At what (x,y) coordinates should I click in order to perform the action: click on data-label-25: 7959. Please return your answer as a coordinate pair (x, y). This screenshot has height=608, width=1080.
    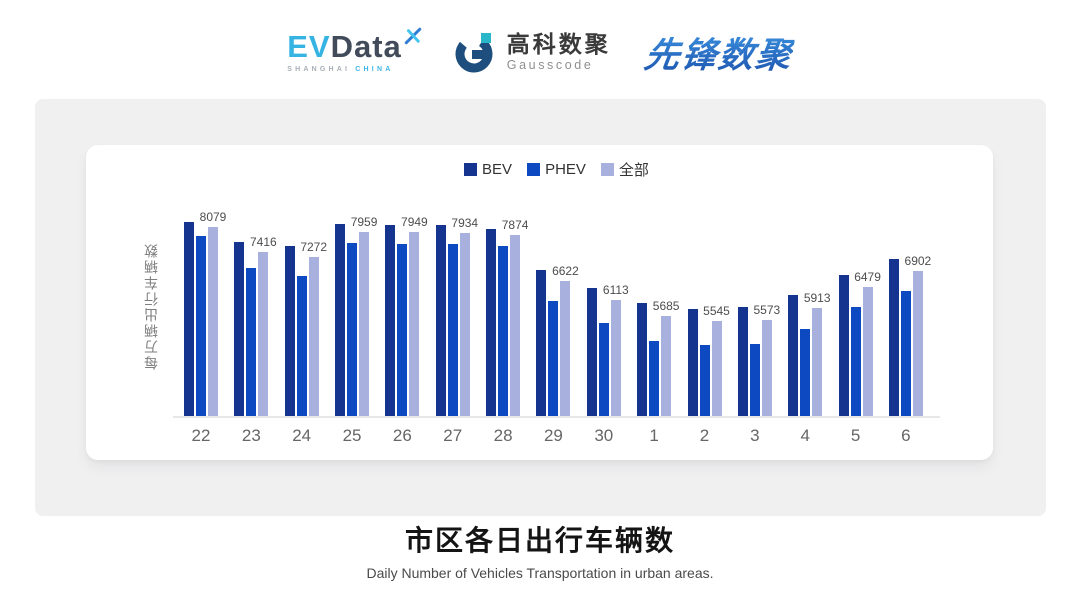
    Looking at the image, I should click on (364, 221).